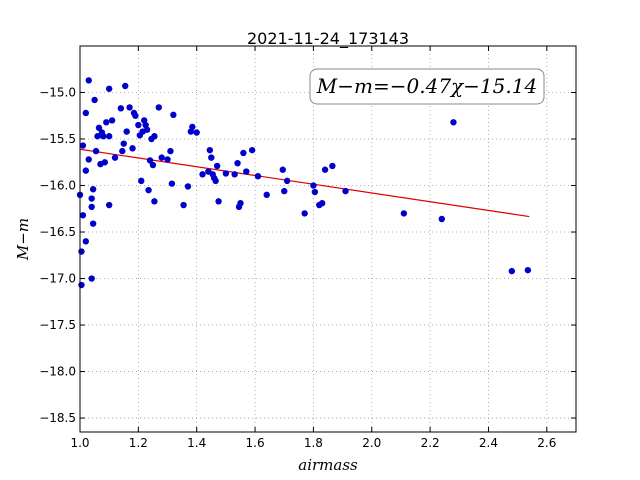 This screenshot has height=480, width=640. I want to click on x-tick-label: 2.2, so click(430, 443).